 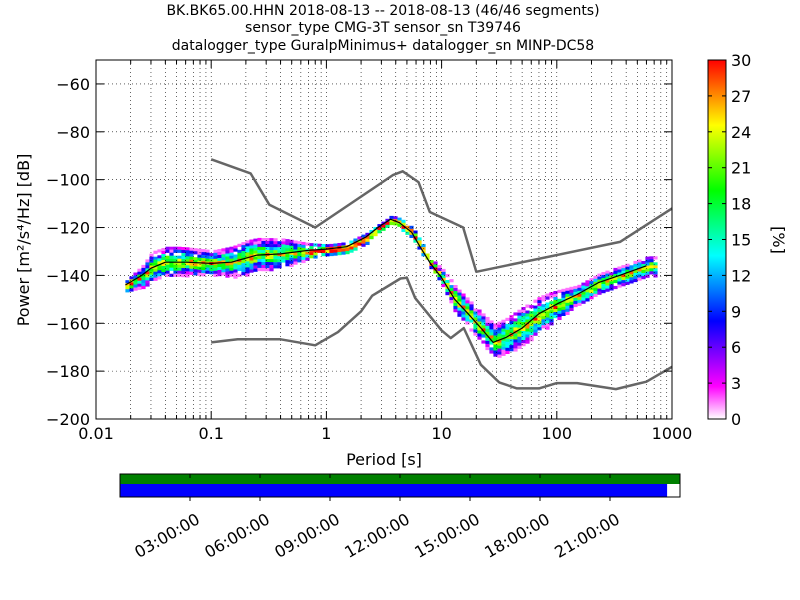 What do you see at coordinates (736, 383) in the screenshot?
I see `colorbar-tick-label: 3` at bounding box center [736, 383].